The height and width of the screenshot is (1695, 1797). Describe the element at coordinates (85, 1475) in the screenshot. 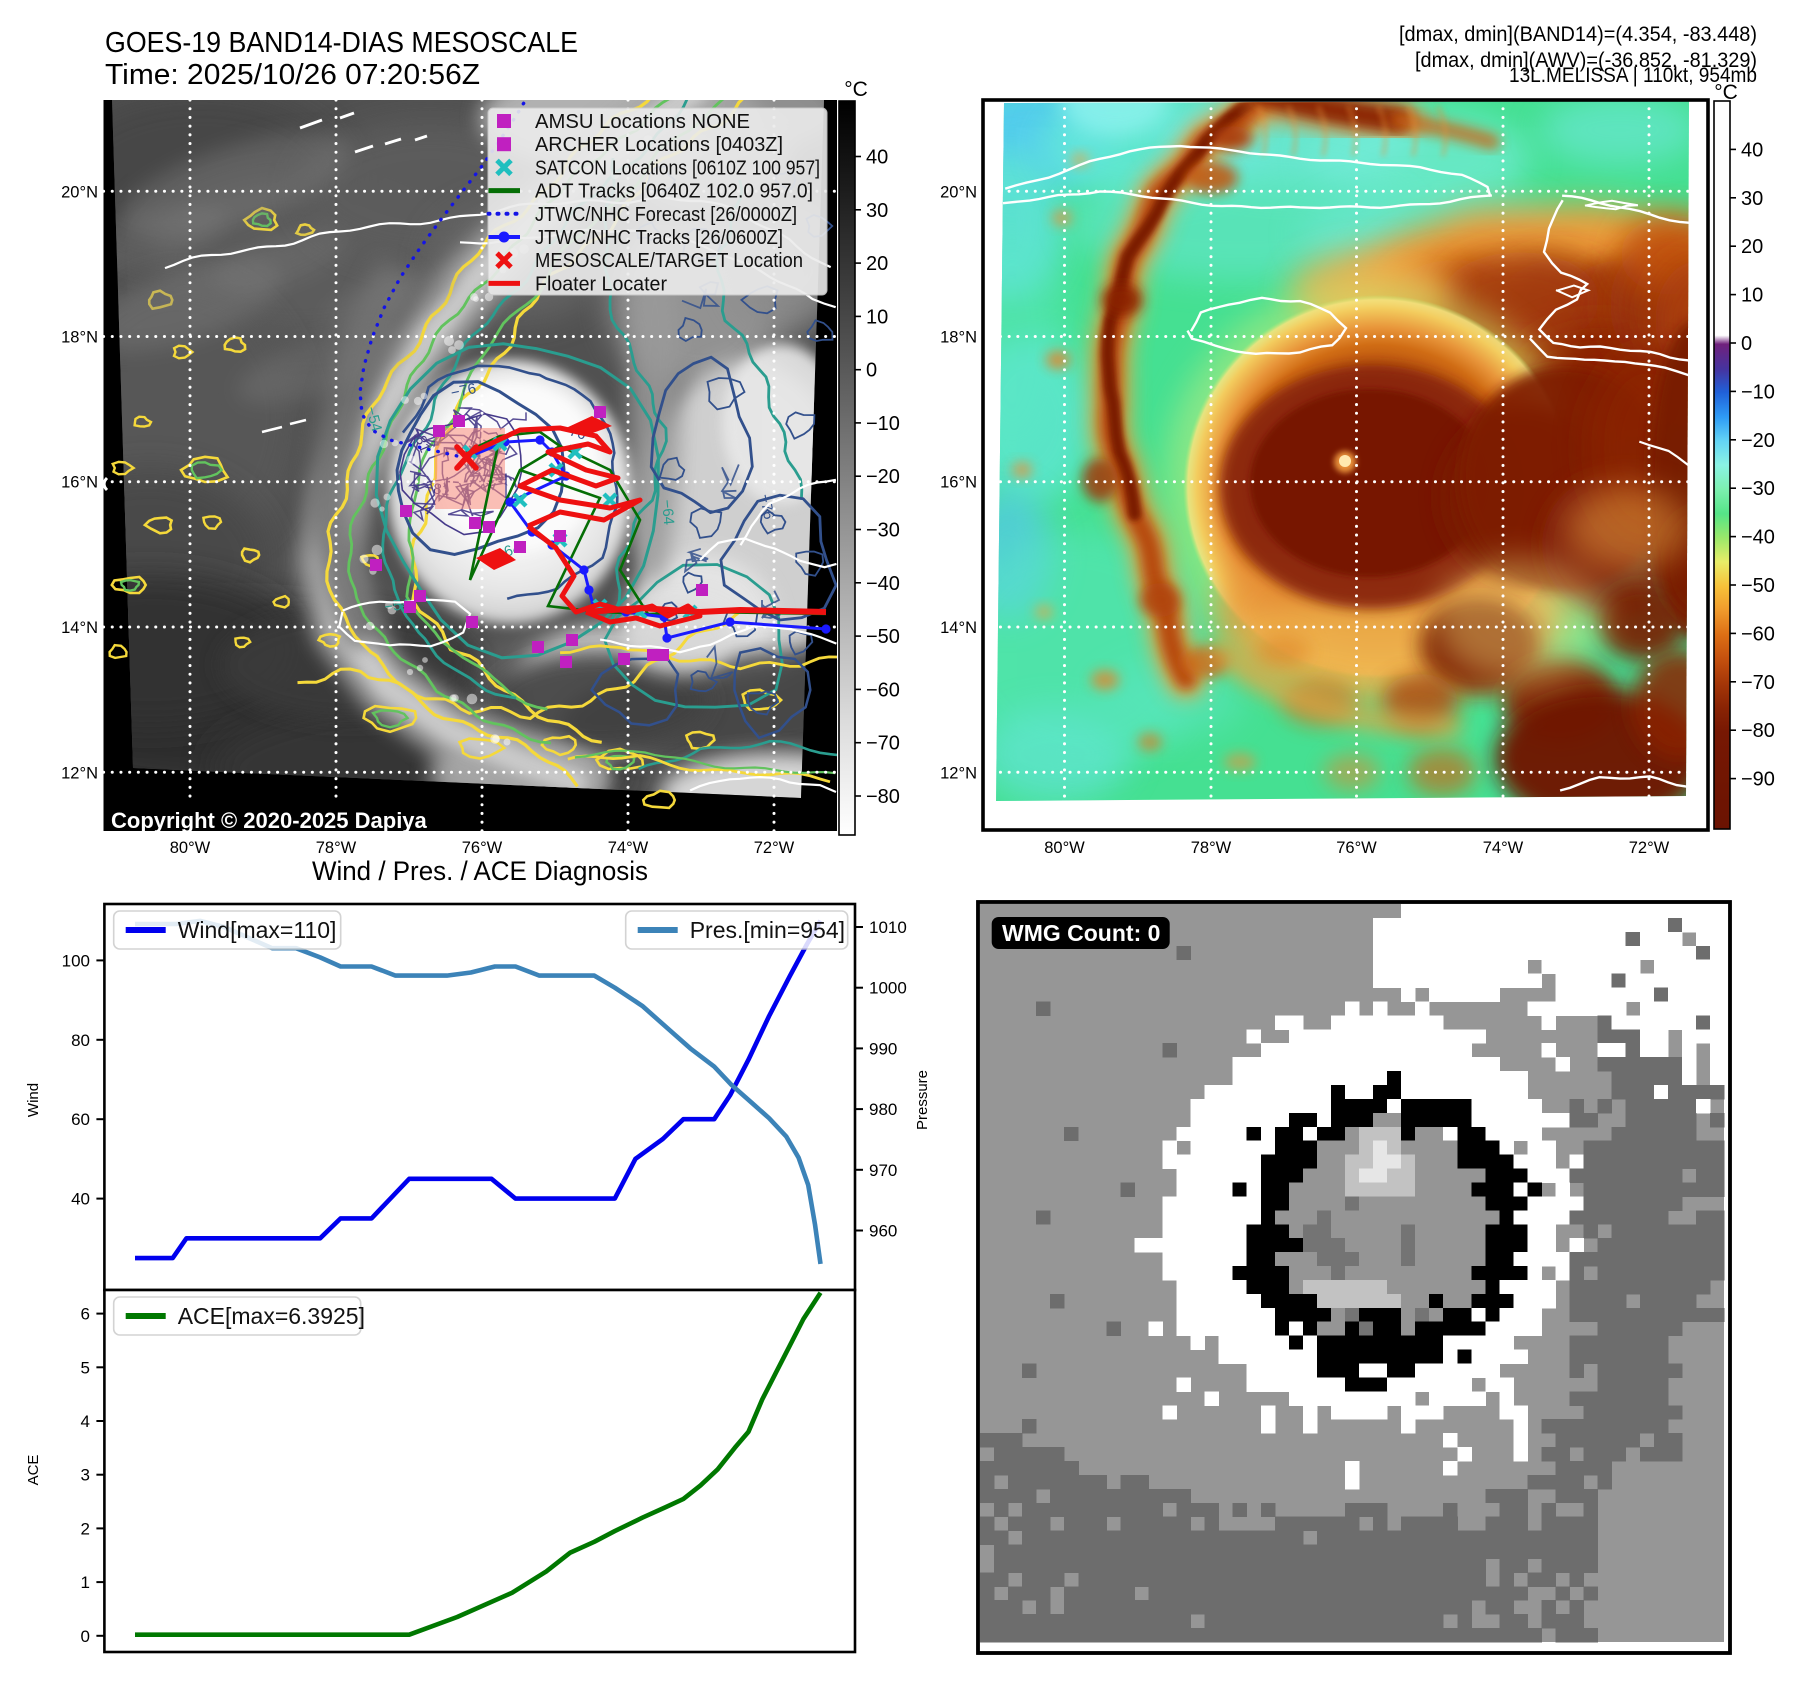

I see `svg-text: 3` at that location.